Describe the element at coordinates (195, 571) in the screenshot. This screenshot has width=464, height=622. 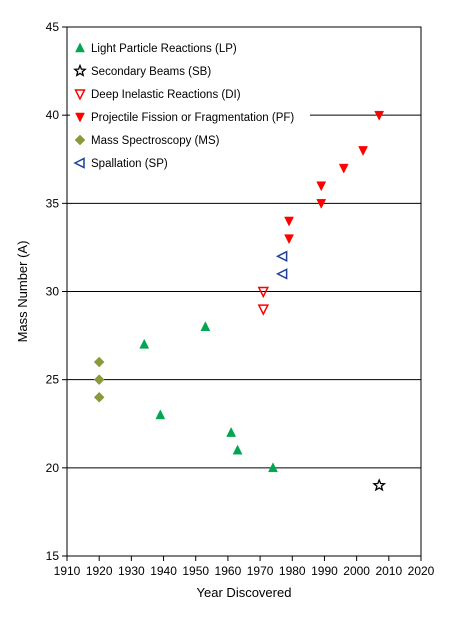
I see `x-tick-label: 1950` at that location.